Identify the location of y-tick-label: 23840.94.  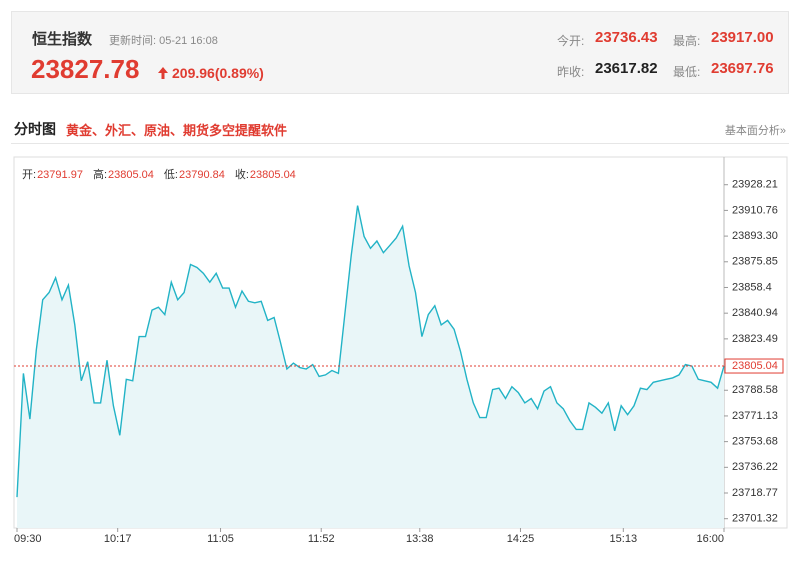
(755, 313).